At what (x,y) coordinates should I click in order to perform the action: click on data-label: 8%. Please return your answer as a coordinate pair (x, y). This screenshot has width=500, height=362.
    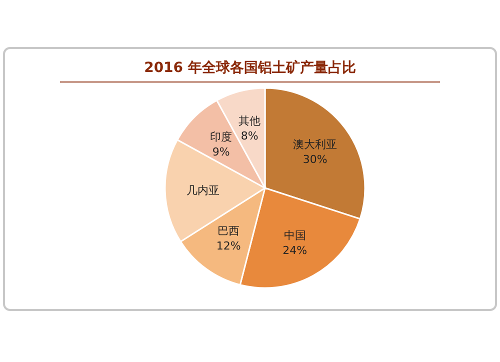
    Looking at the image, I should click on (249, 135).